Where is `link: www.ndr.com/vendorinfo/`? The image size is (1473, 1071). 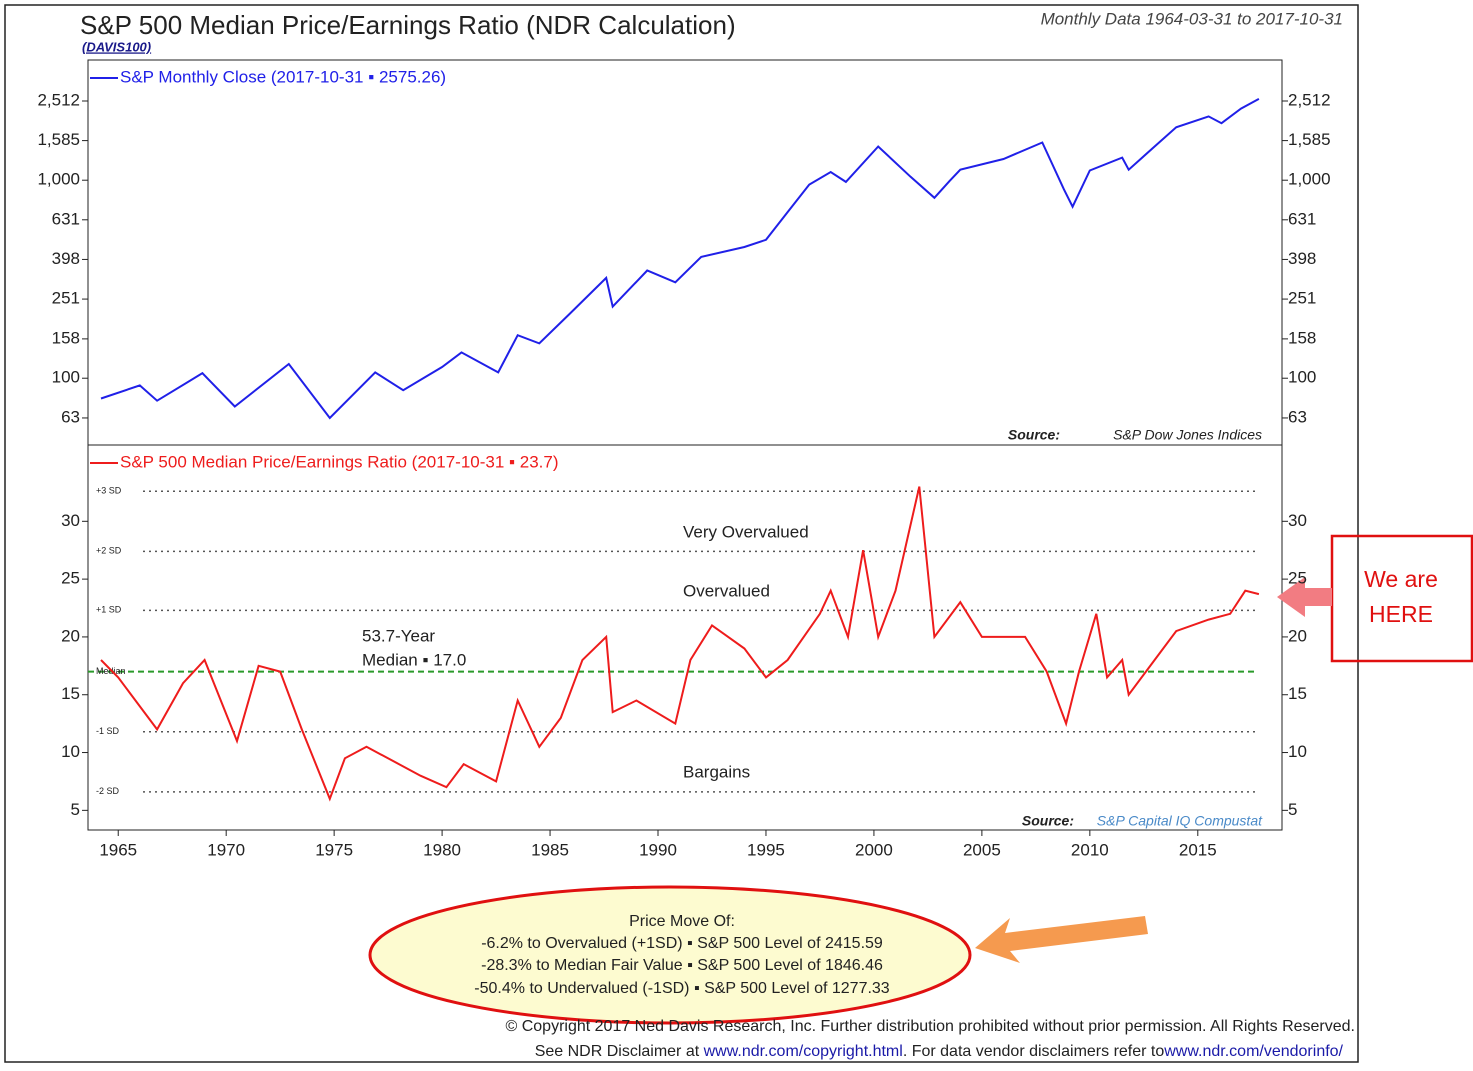 link: www.ndr.com/vendorinfo/ is located at coordinates (1253, 1051).